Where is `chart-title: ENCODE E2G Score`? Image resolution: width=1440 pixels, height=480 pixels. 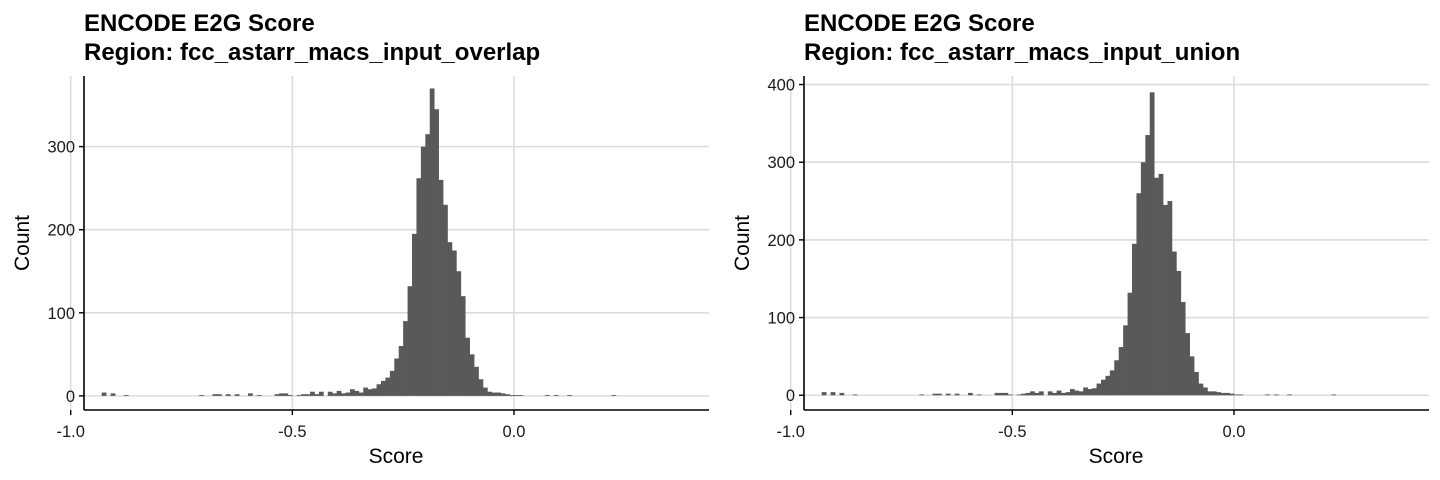
chart-title: ENCODE E2G Score is located at coordinates (199, 23).